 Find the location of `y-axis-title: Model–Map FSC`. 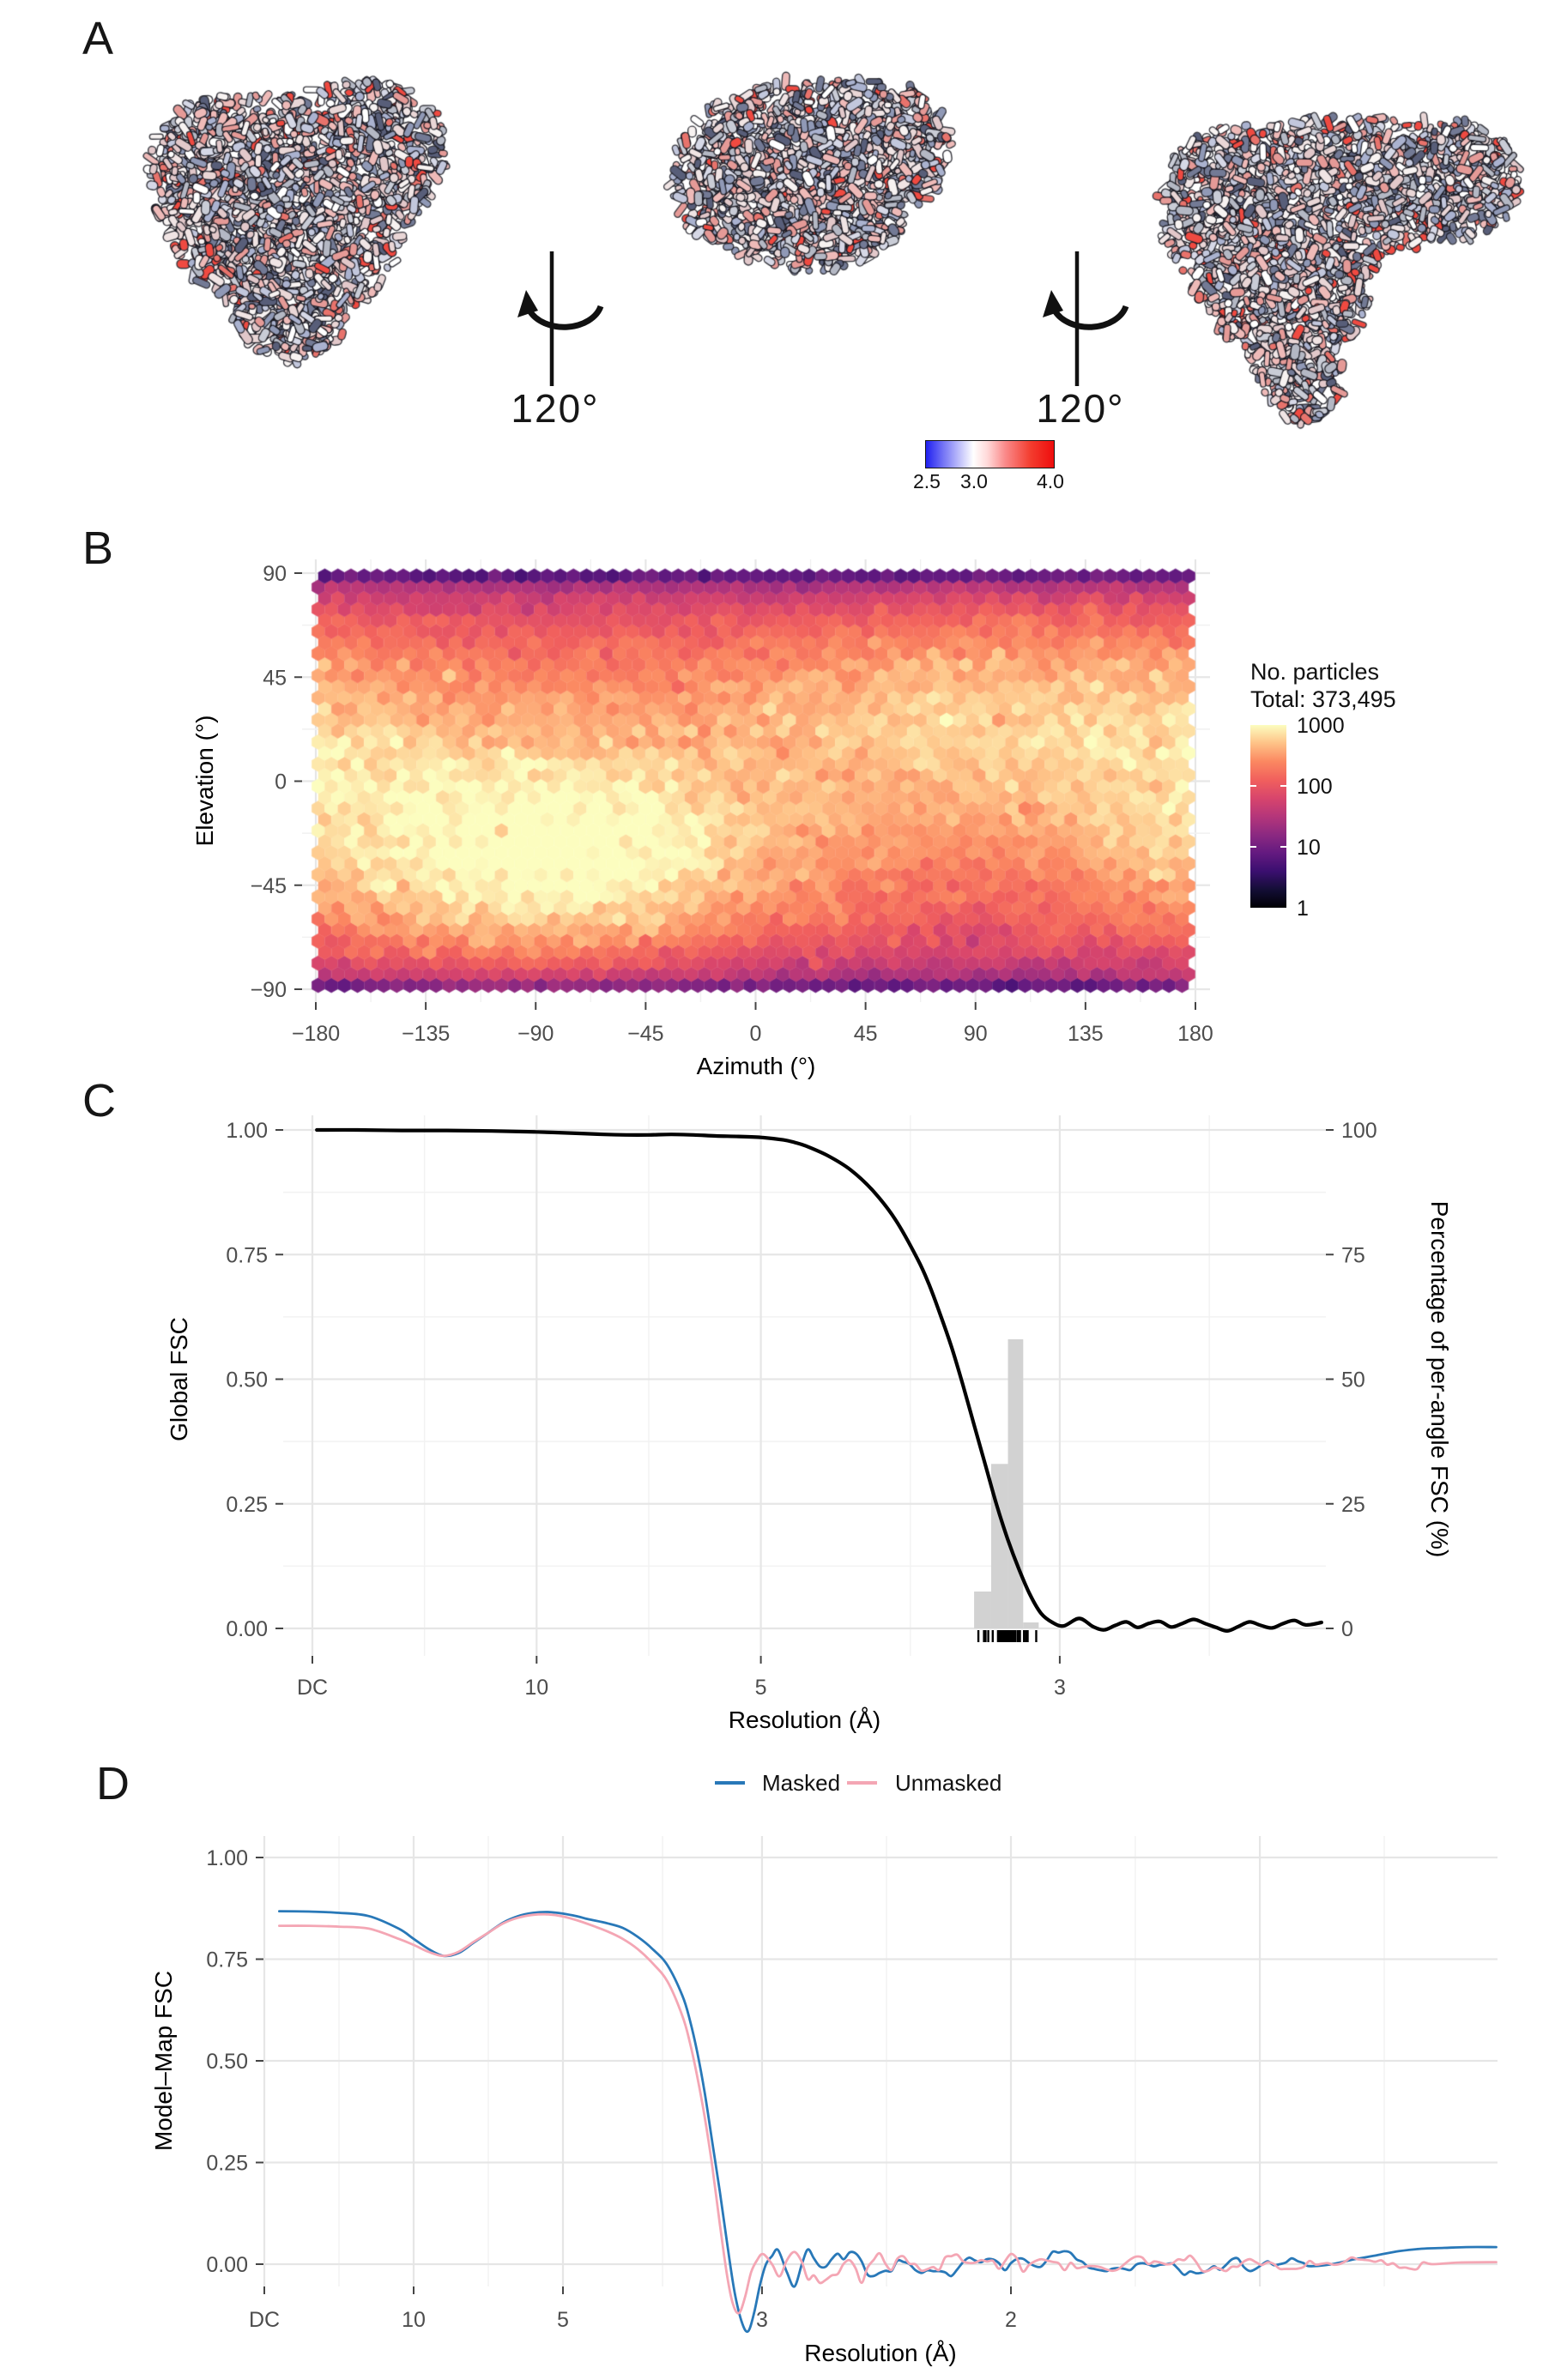

y-axis-title: Model–Map FSC is located at coordinates (164, 2061).